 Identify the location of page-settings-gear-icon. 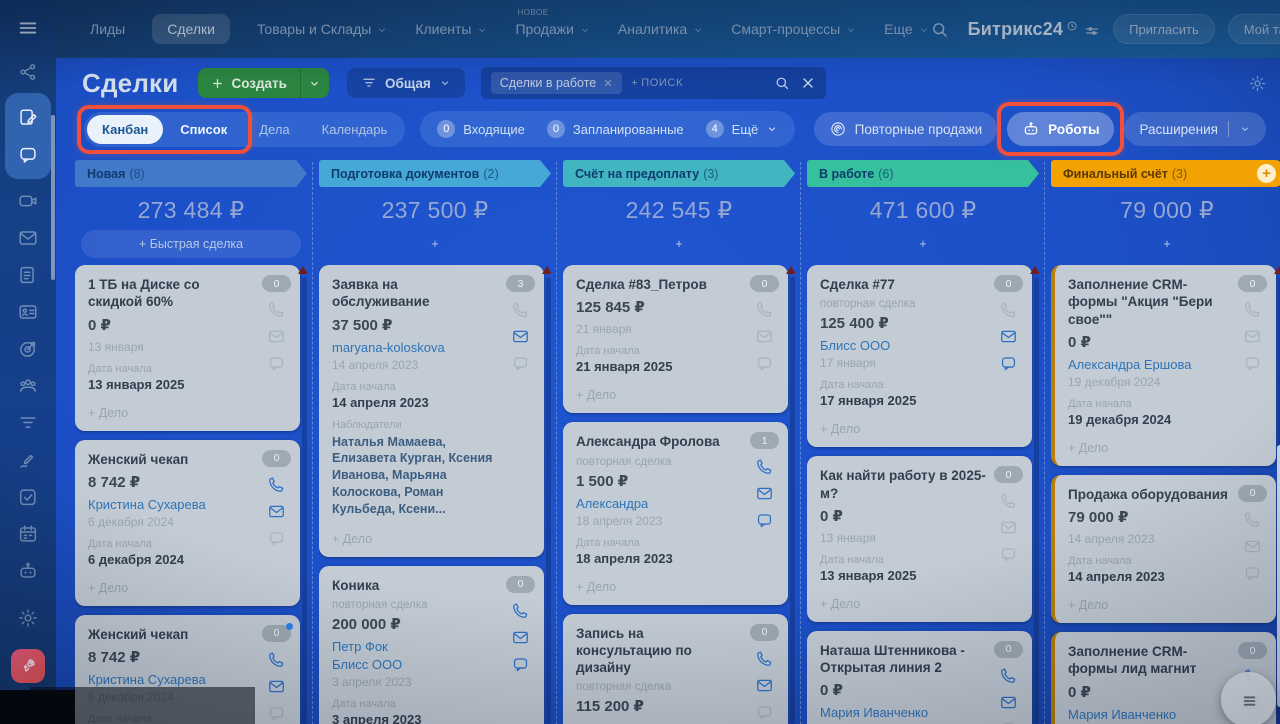
(1257, 83).